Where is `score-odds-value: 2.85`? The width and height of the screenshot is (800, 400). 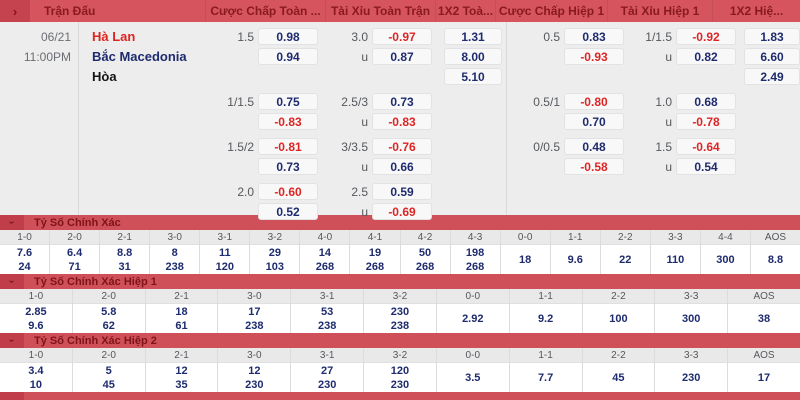
score-odds-value: 2.85 is located at coordinates (36, 311).